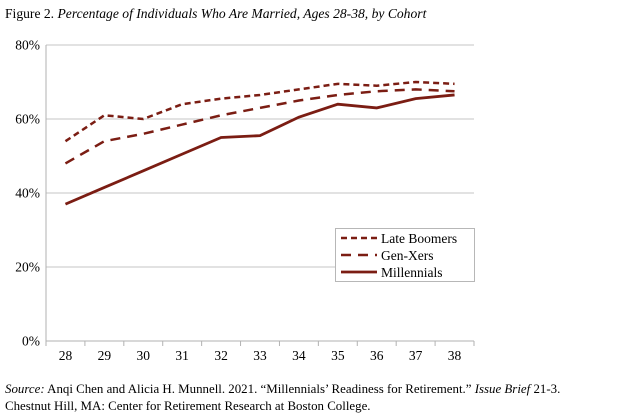 The image size is (620, 420). What do you see at coordinates (412, 272) in the screenshot?
I see `legend-label: Millennials` at bounding box center [412, 272].